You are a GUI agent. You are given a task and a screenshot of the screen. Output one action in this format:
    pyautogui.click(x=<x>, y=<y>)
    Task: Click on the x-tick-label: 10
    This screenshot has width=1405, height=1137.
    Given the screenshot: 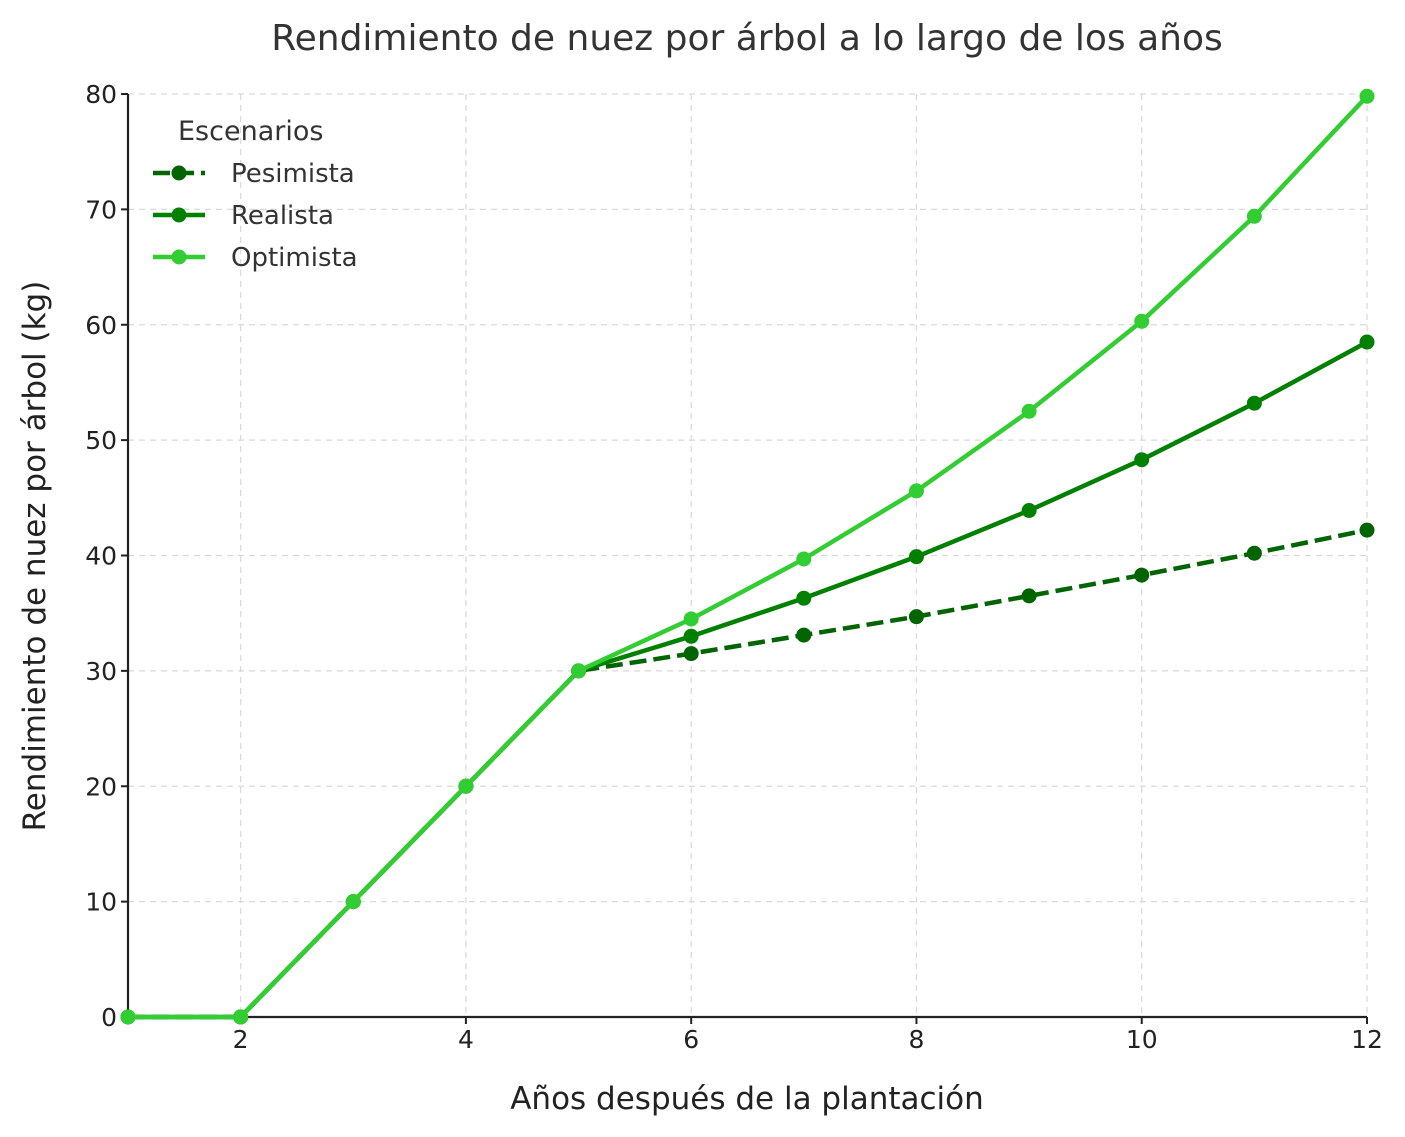 What is the action you would take?
    pyautogui.click(x=1142, y=1039)
    